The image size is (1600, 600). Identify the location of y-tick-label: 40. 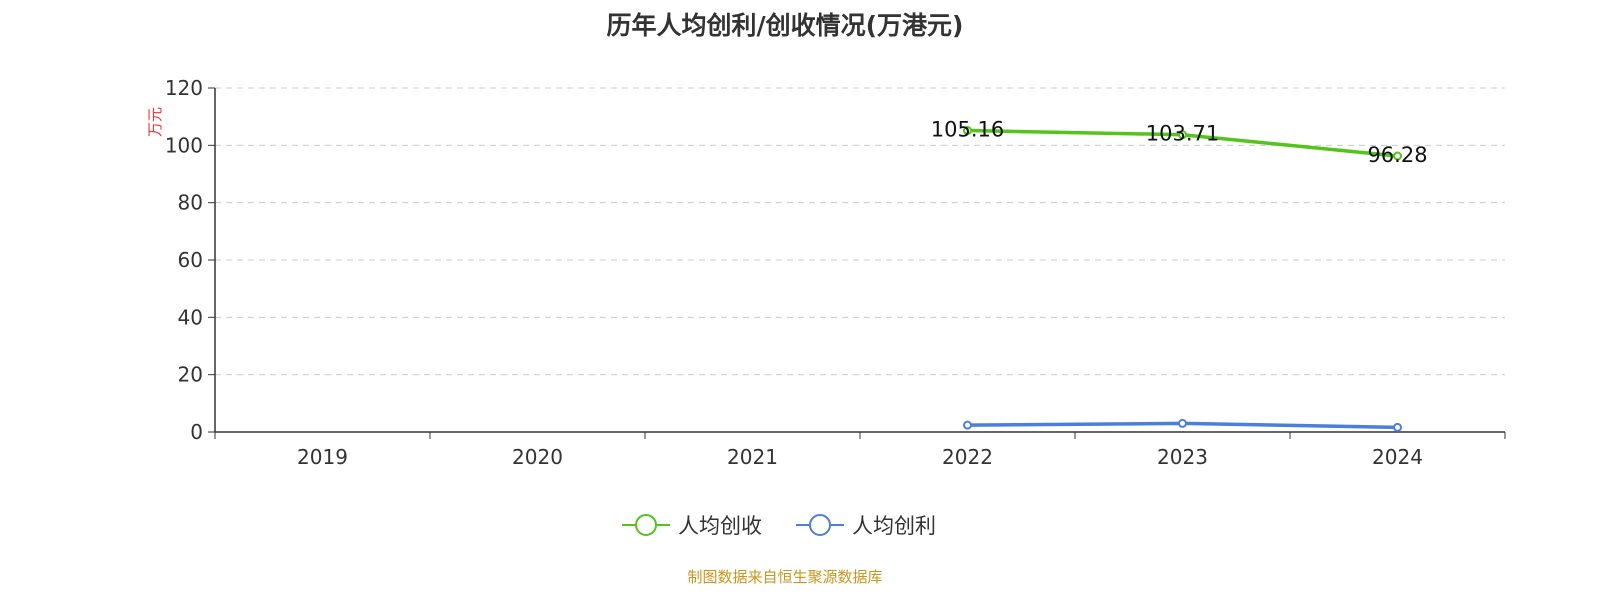
(190, 317).